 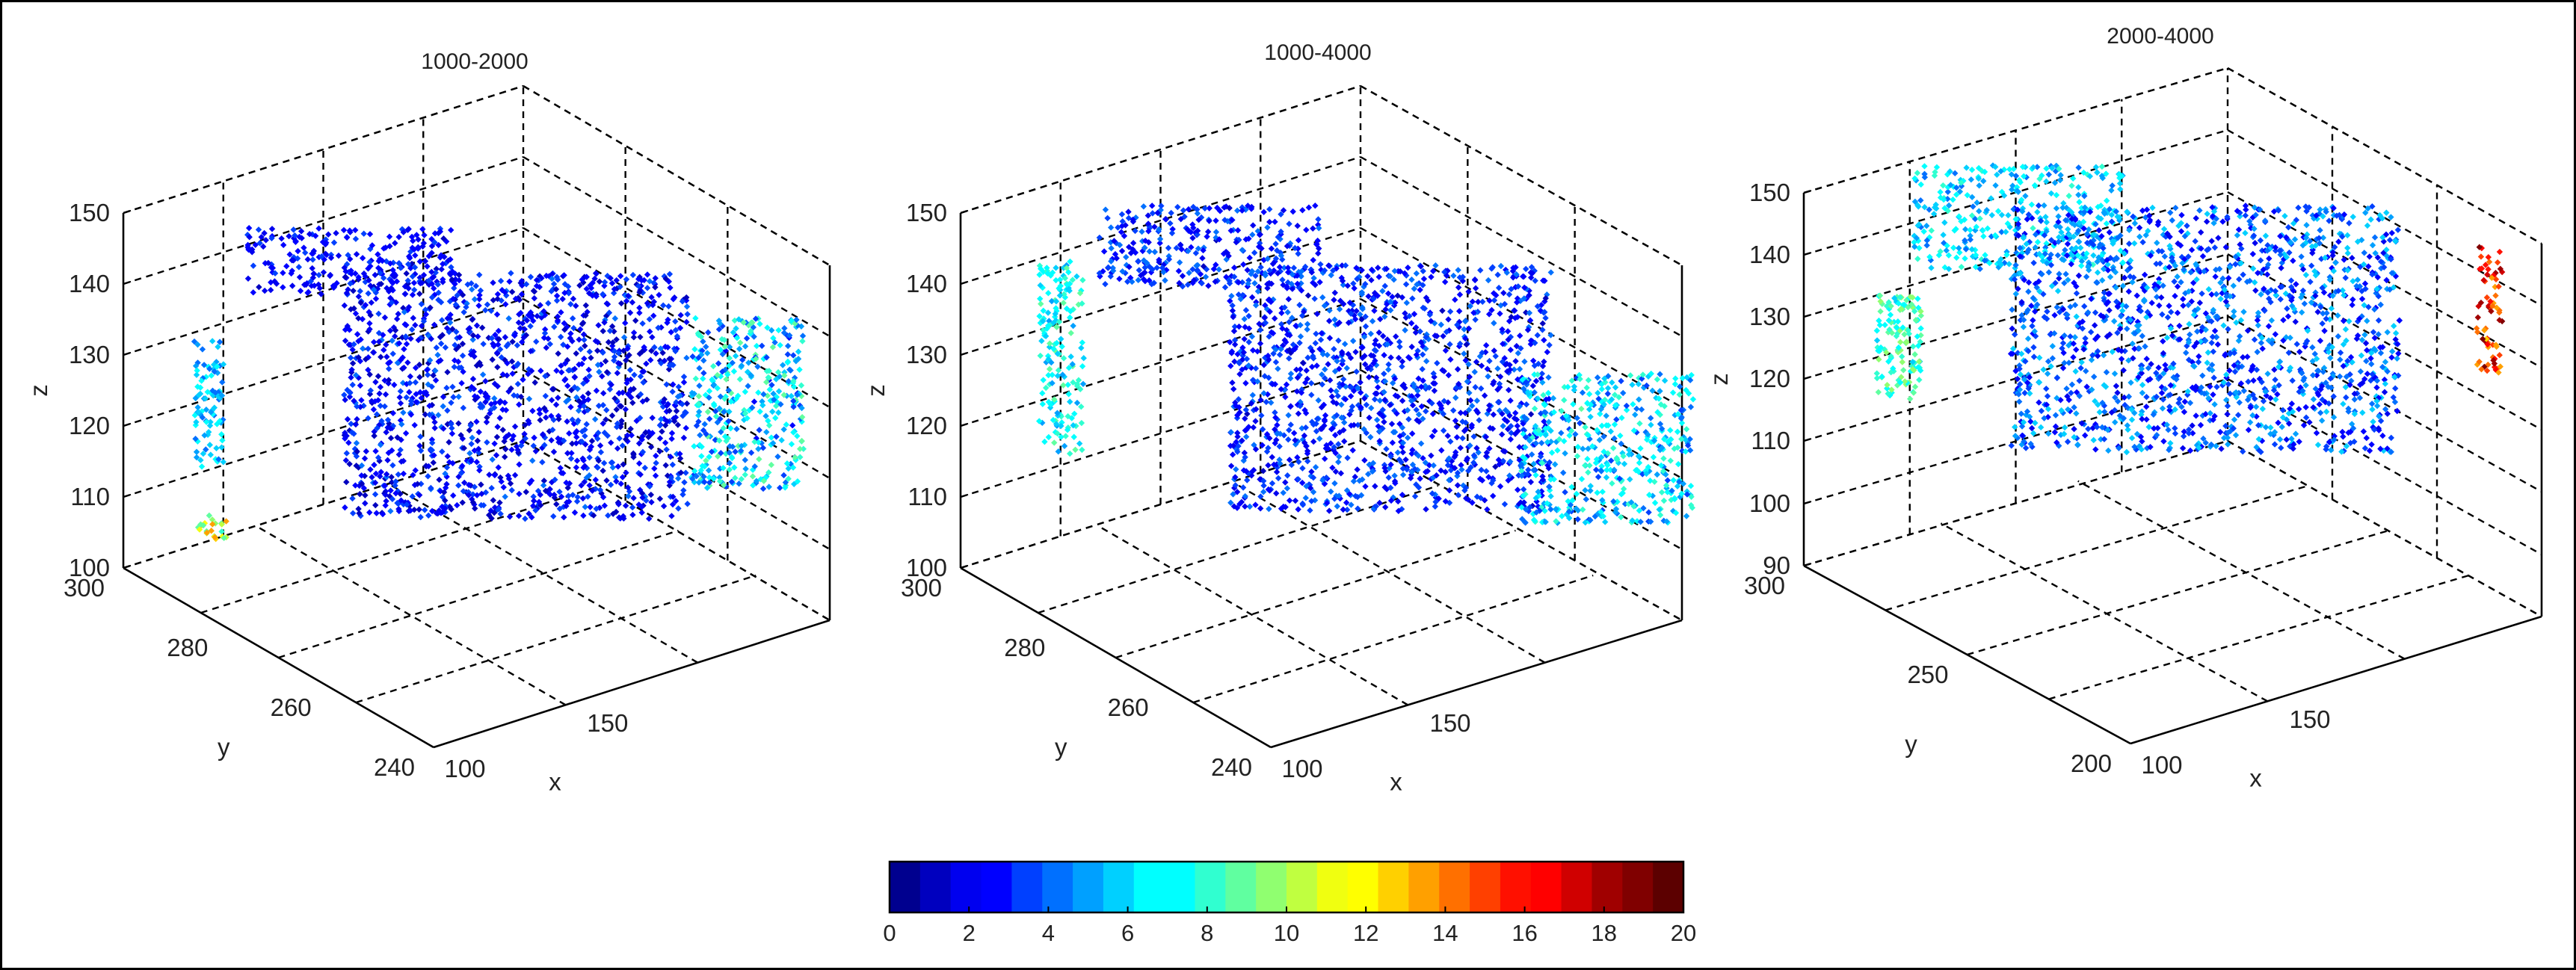 What do you see at coordinates (474, 61) in the screenshot?
I see `chart-title: 1000-2000` at bounding box center [474, 61].